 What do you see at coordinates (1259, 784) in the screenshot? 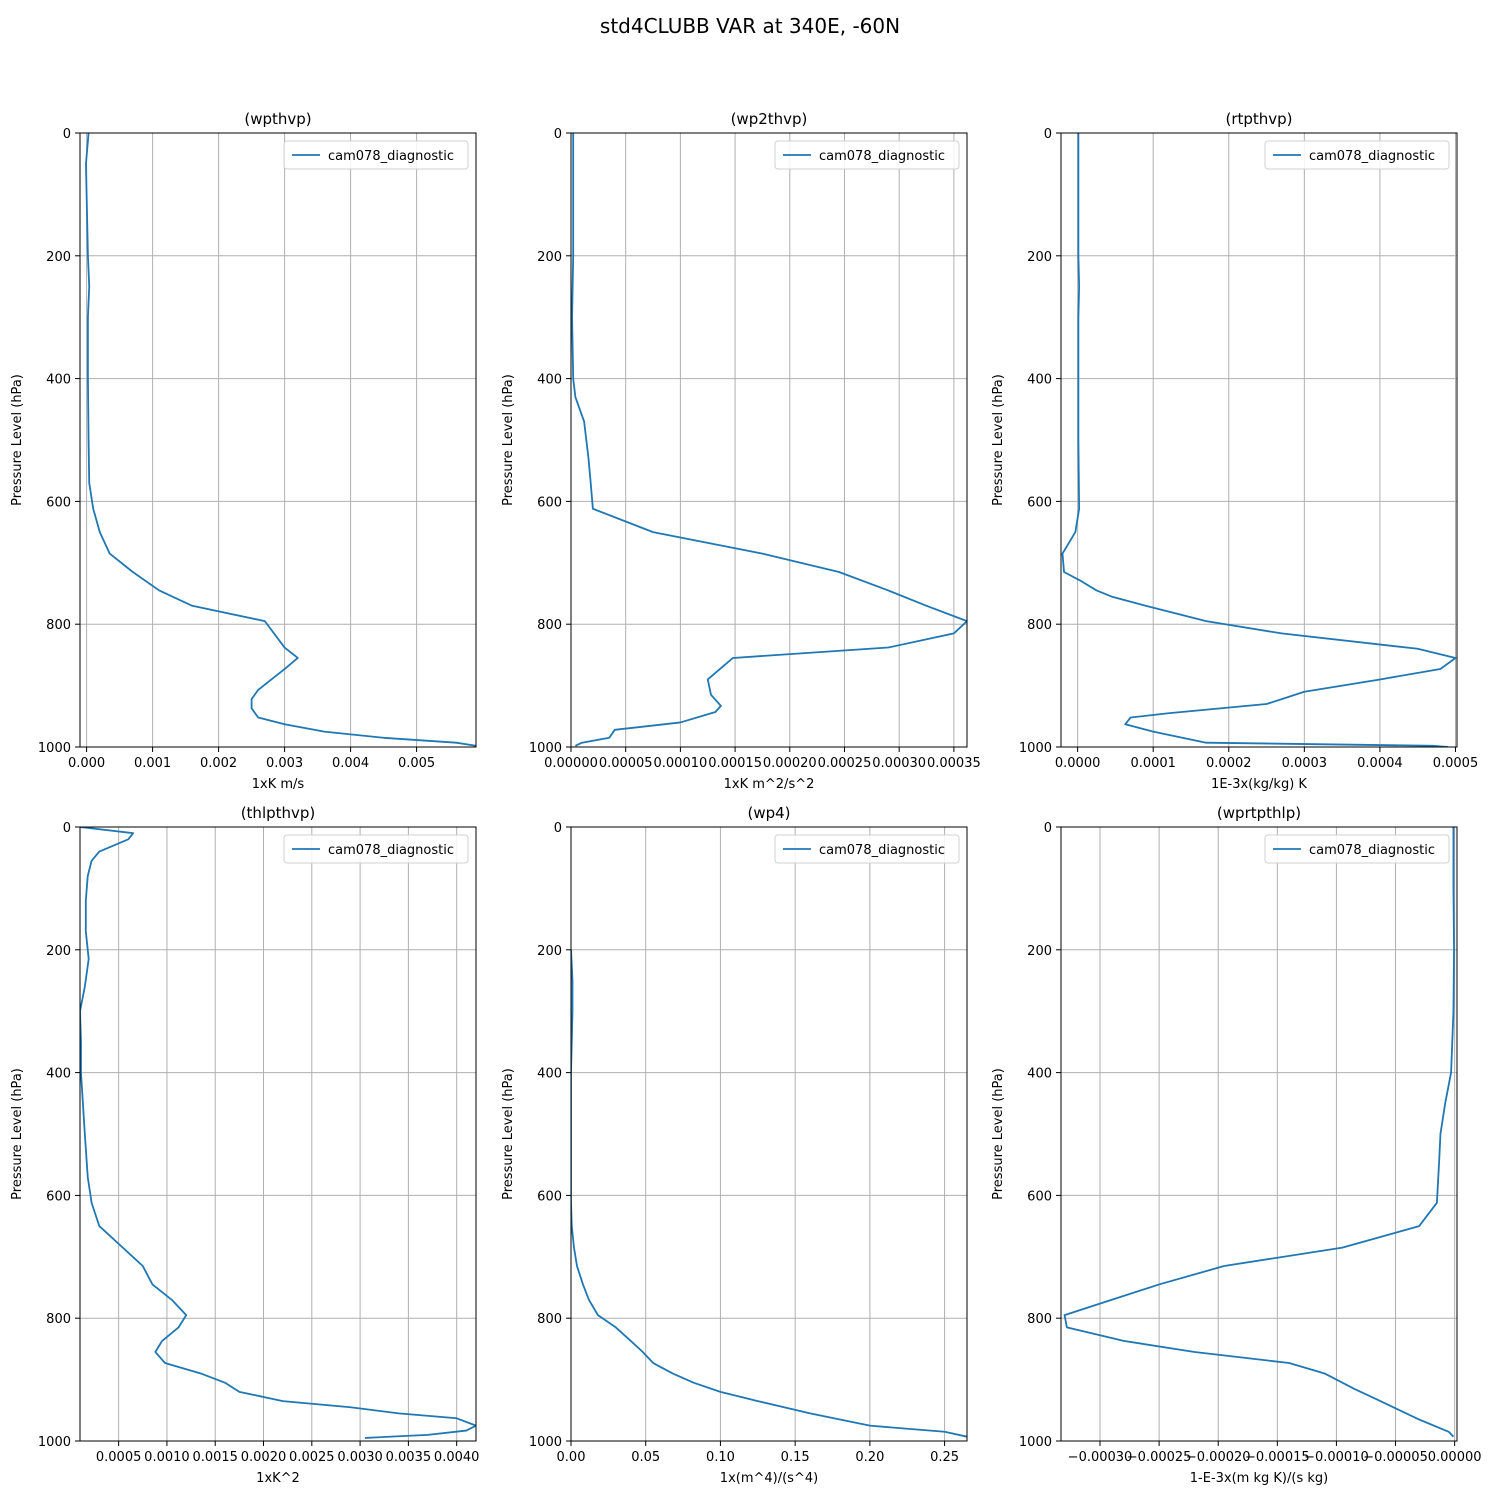
I see `x-axis-label: 1E-3x(kg/kg) K` at bounding box center [1259, 784].